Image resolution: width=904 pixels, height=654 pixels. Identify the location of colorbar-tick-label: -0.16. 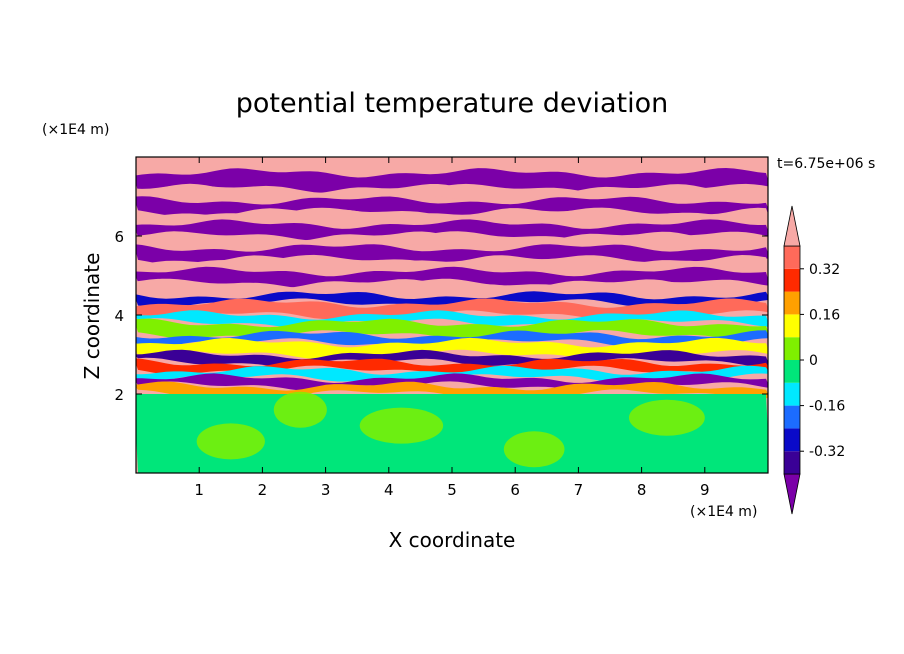
(827, 407).